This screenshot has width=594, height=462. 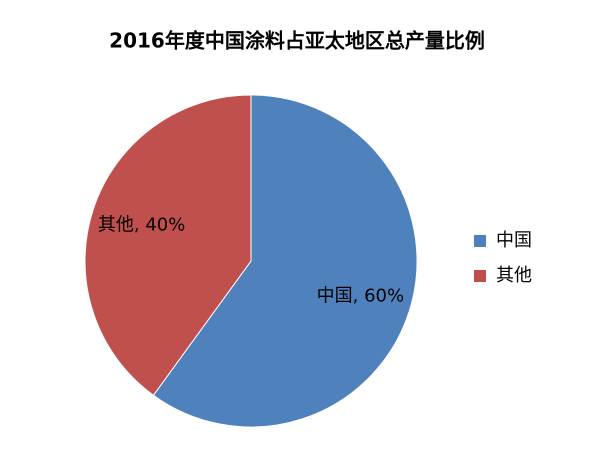 What do you see at coordinates (514, 240) in the screenshot?
I see `legend-label: 中国` at bounding box center [514, 240].